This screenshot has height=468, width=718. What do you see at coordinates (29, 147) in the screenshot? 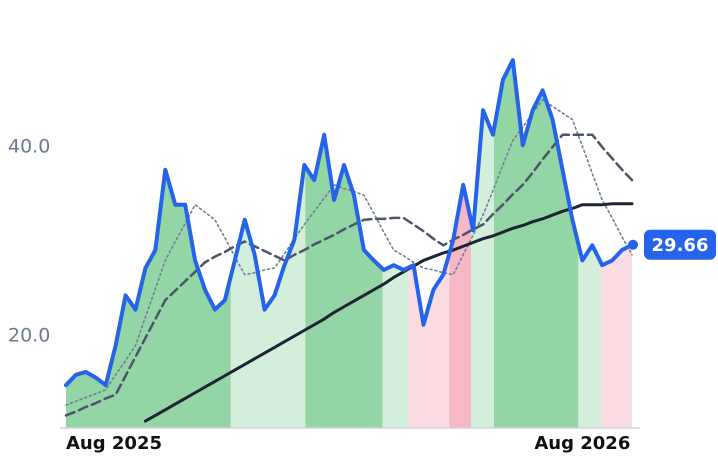
I see `y-tick-label: 40.0` at bounding box center [29, 147].